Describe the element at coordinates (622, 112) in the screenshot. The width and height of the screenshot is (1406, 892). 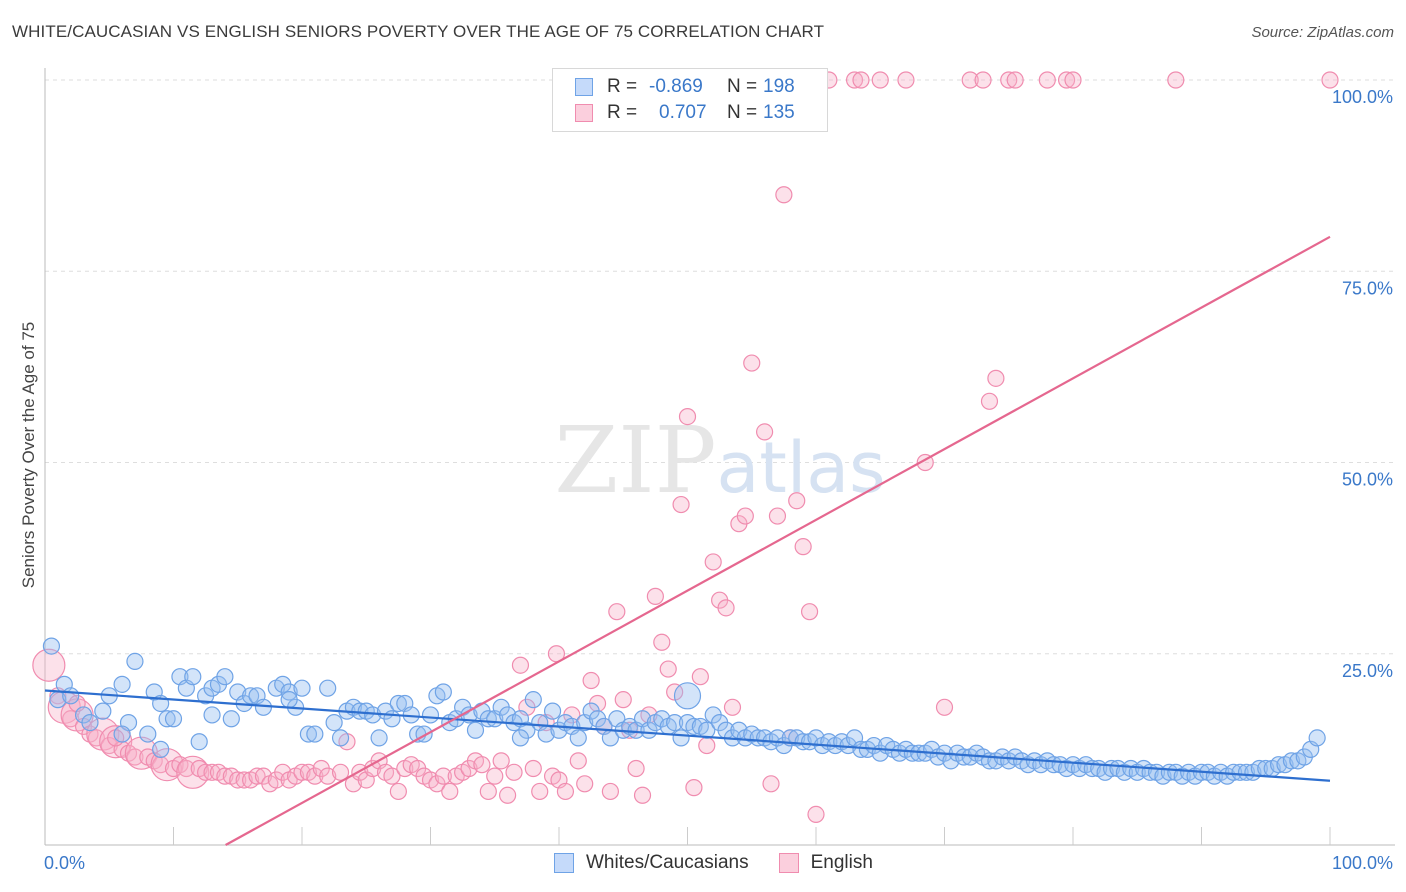
I see `legend-r-label: R =` at that location.